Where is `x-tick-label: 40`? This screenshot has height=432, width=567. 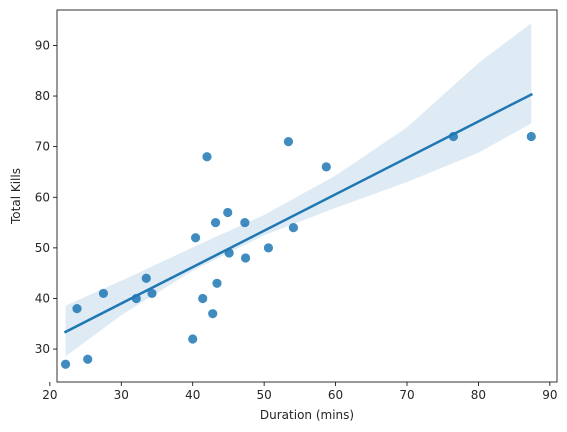
x-tick-label: 40 is located at coordinates (192, 395).